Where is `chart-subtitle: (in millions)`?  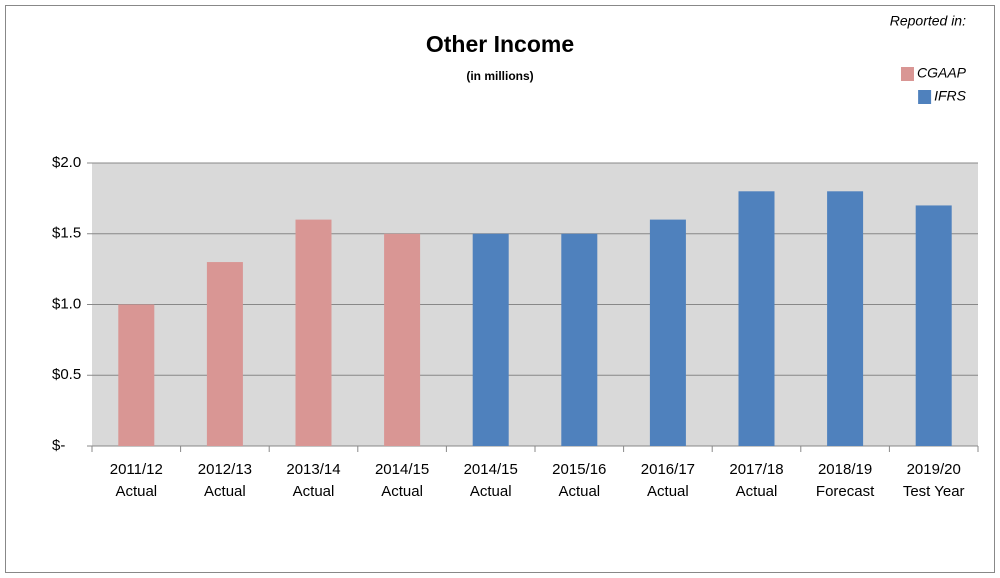 chart-subtitle: (in millions) is located at coordinates (499, 76).